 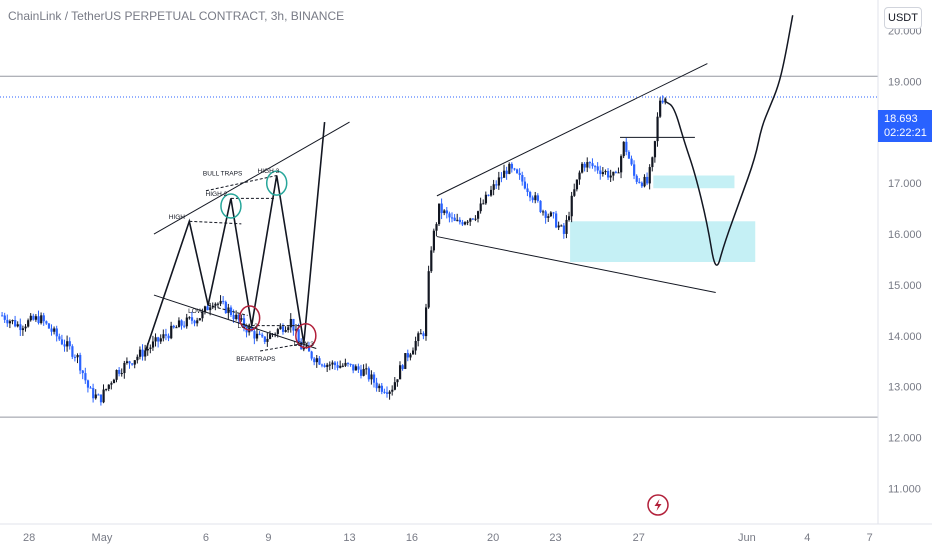 What do you see at coordinates (903, 18) in the screenshot?
I see `currency-button: USDT` at bounding box center [903, 18].